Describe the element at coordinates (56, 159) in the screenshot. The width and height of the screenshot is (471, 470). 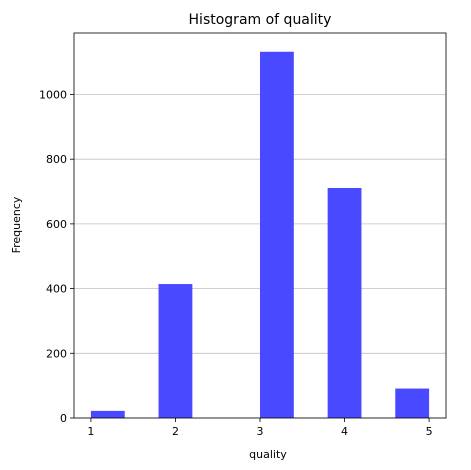
I see `y-tick-label: 800` at that location.